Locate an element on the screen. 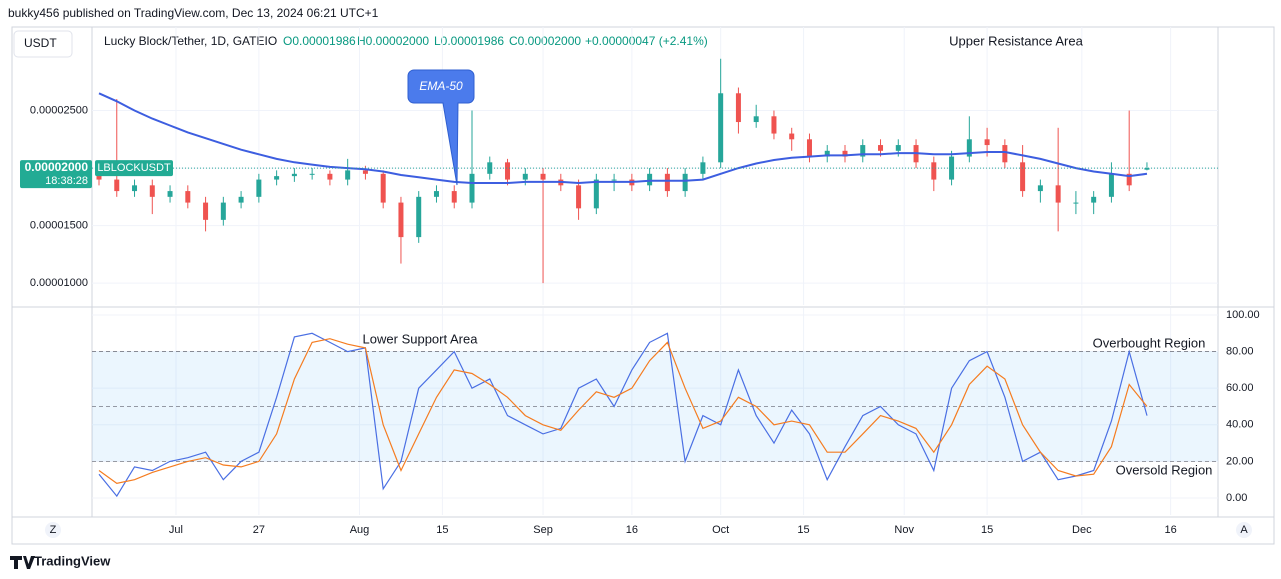  scale-button-right is located at coordinates (1244, 530).